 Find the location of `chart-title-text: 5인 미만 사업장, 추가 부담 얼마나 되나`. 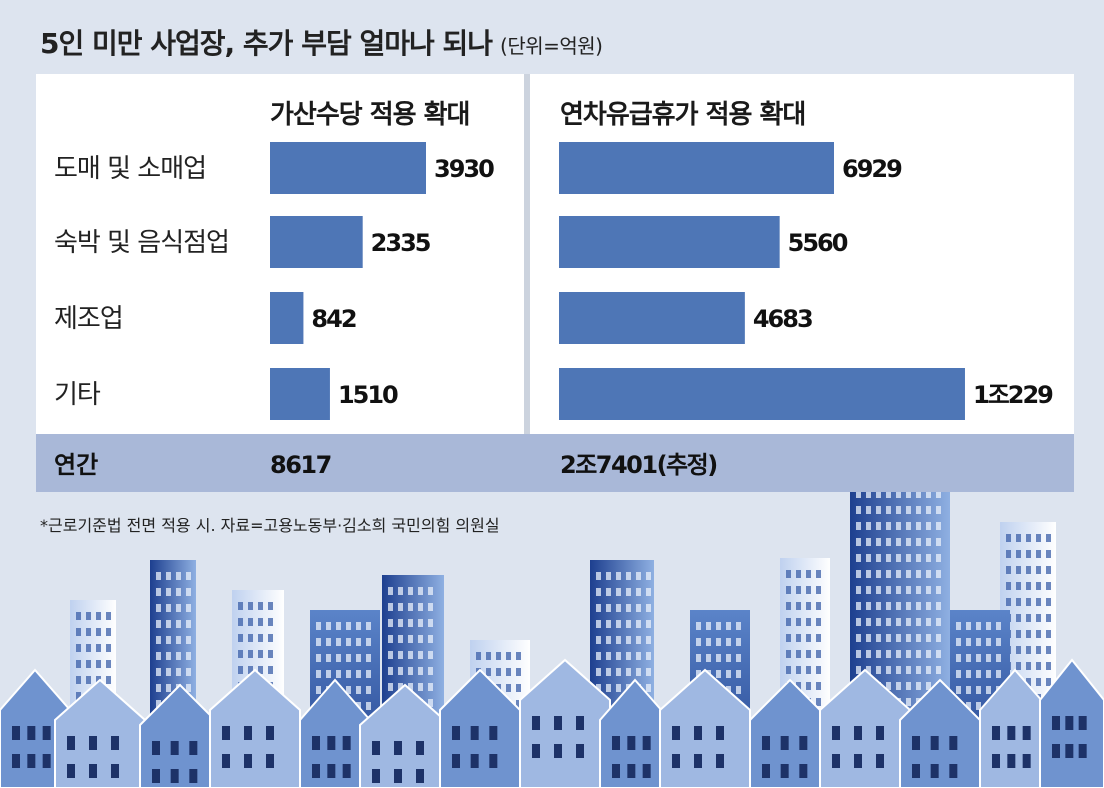

chart-title-text: 5인 미만 사업장, 추가 부담 얼마나 되나 is located at coordinates (266, 43).